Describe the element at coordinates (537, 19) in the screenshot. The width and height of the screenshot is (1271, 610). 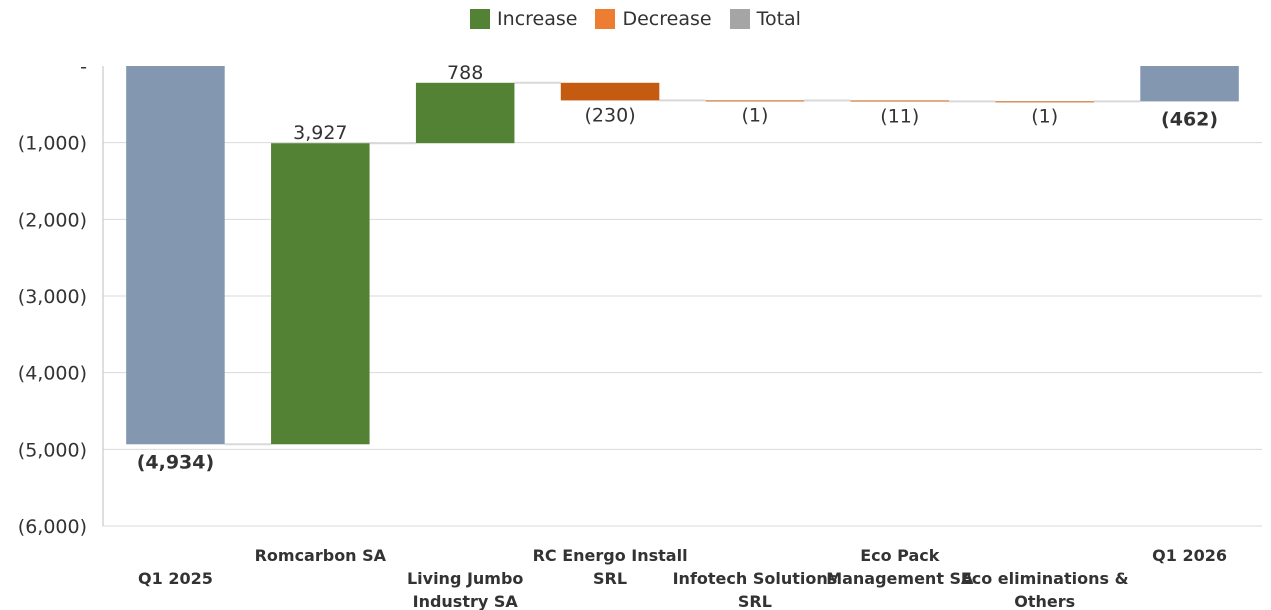
I see `legend-label-increase: Increase` at that location.